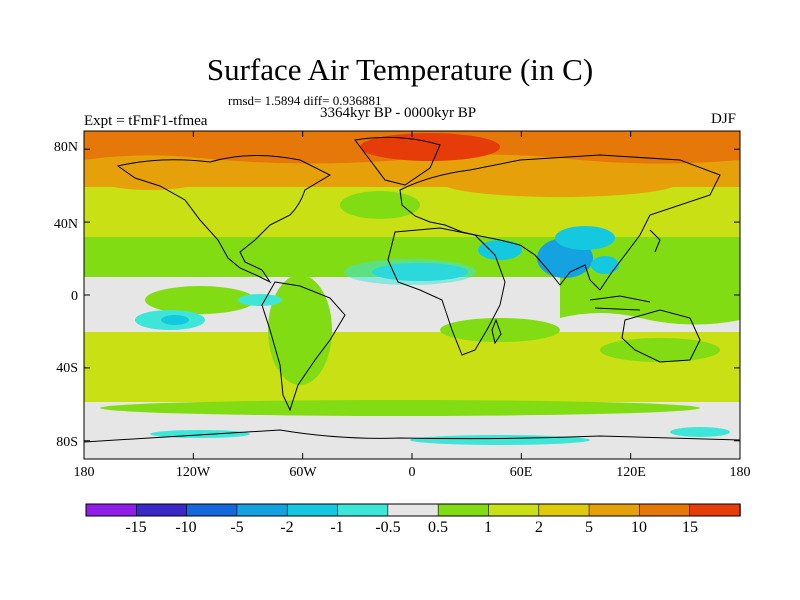 The width and height of the screenshot is (800, 600). Describe the element at coordinates (186, 527) in the screenshot. I see `colorbar-label: -10` at that location.